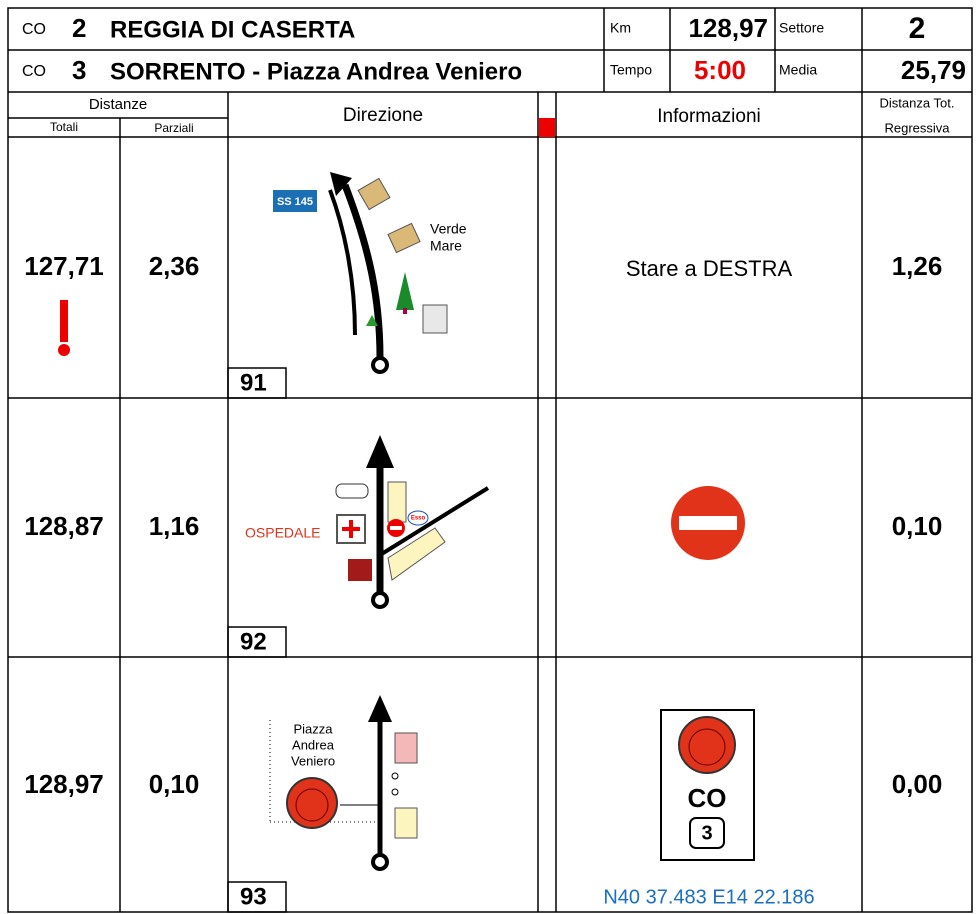 This screenshot has height=914, width=978. I want to click on media-value: 25,79, so click(933, 70).